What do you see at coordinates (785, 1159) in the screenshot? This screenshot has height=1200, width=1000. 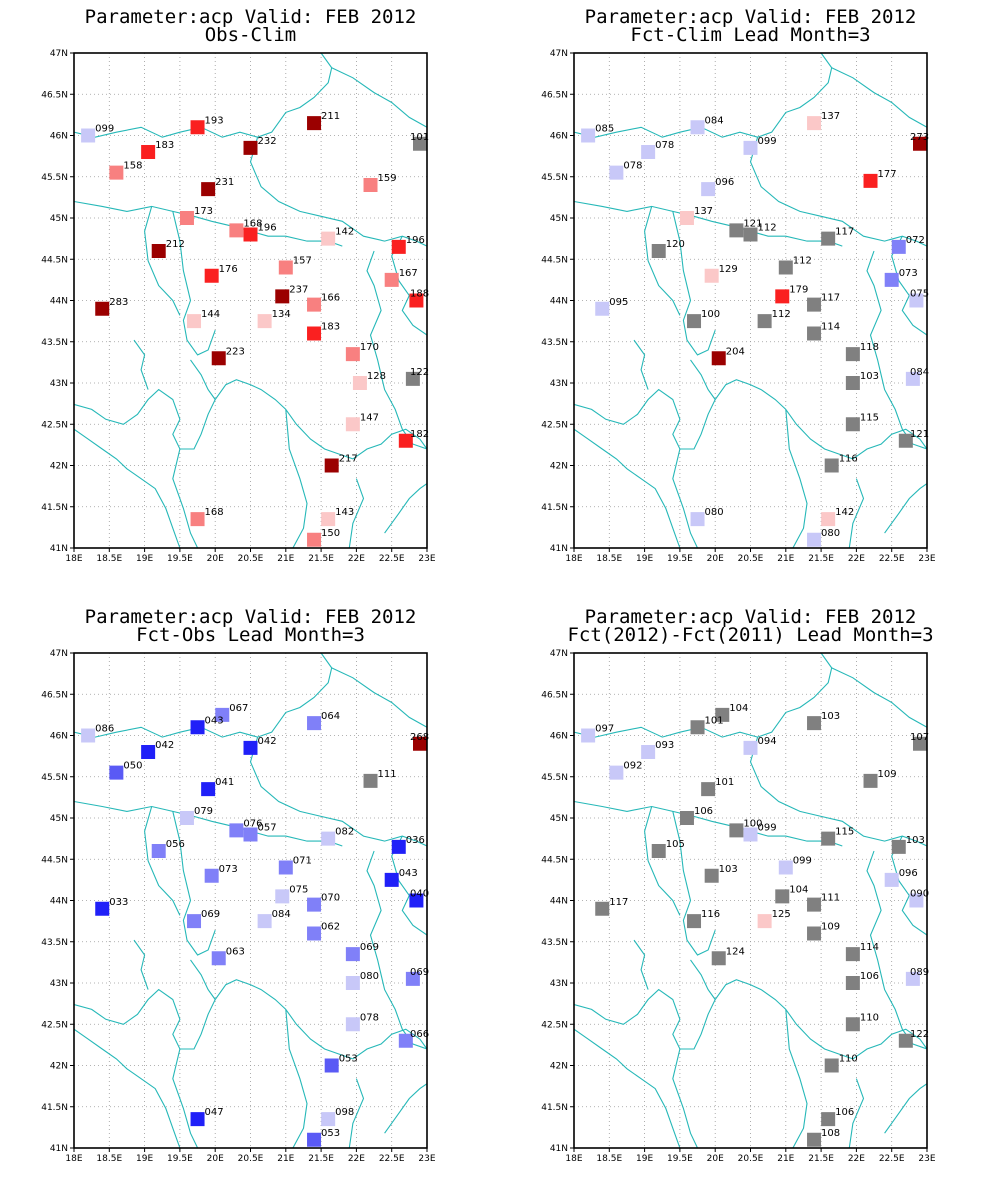 I see `x-tick-label: 21E` at bounding box center [785, 1159].